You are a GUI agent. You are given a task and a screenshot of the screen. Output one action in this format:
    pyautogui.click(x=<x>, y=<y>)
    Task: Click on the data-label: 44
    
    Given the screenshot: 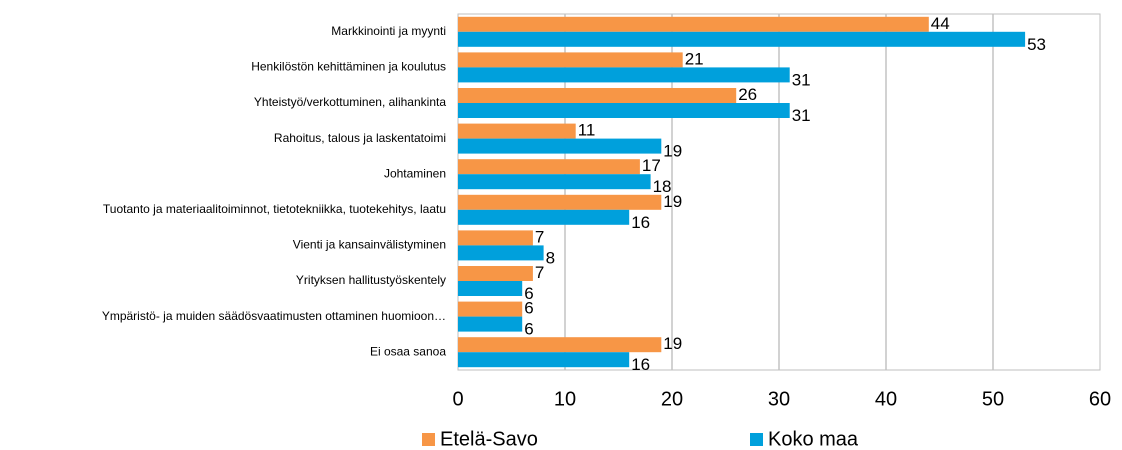 What is the action you would take?
    pyautogui.click(x=940, y=23)
    